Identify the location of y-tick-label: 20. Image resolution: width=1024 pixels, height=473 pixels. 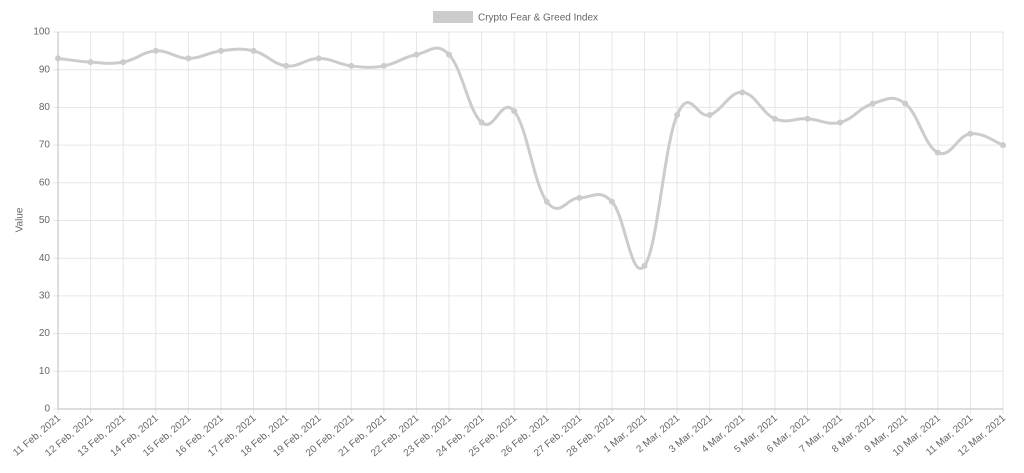
(45, 333).